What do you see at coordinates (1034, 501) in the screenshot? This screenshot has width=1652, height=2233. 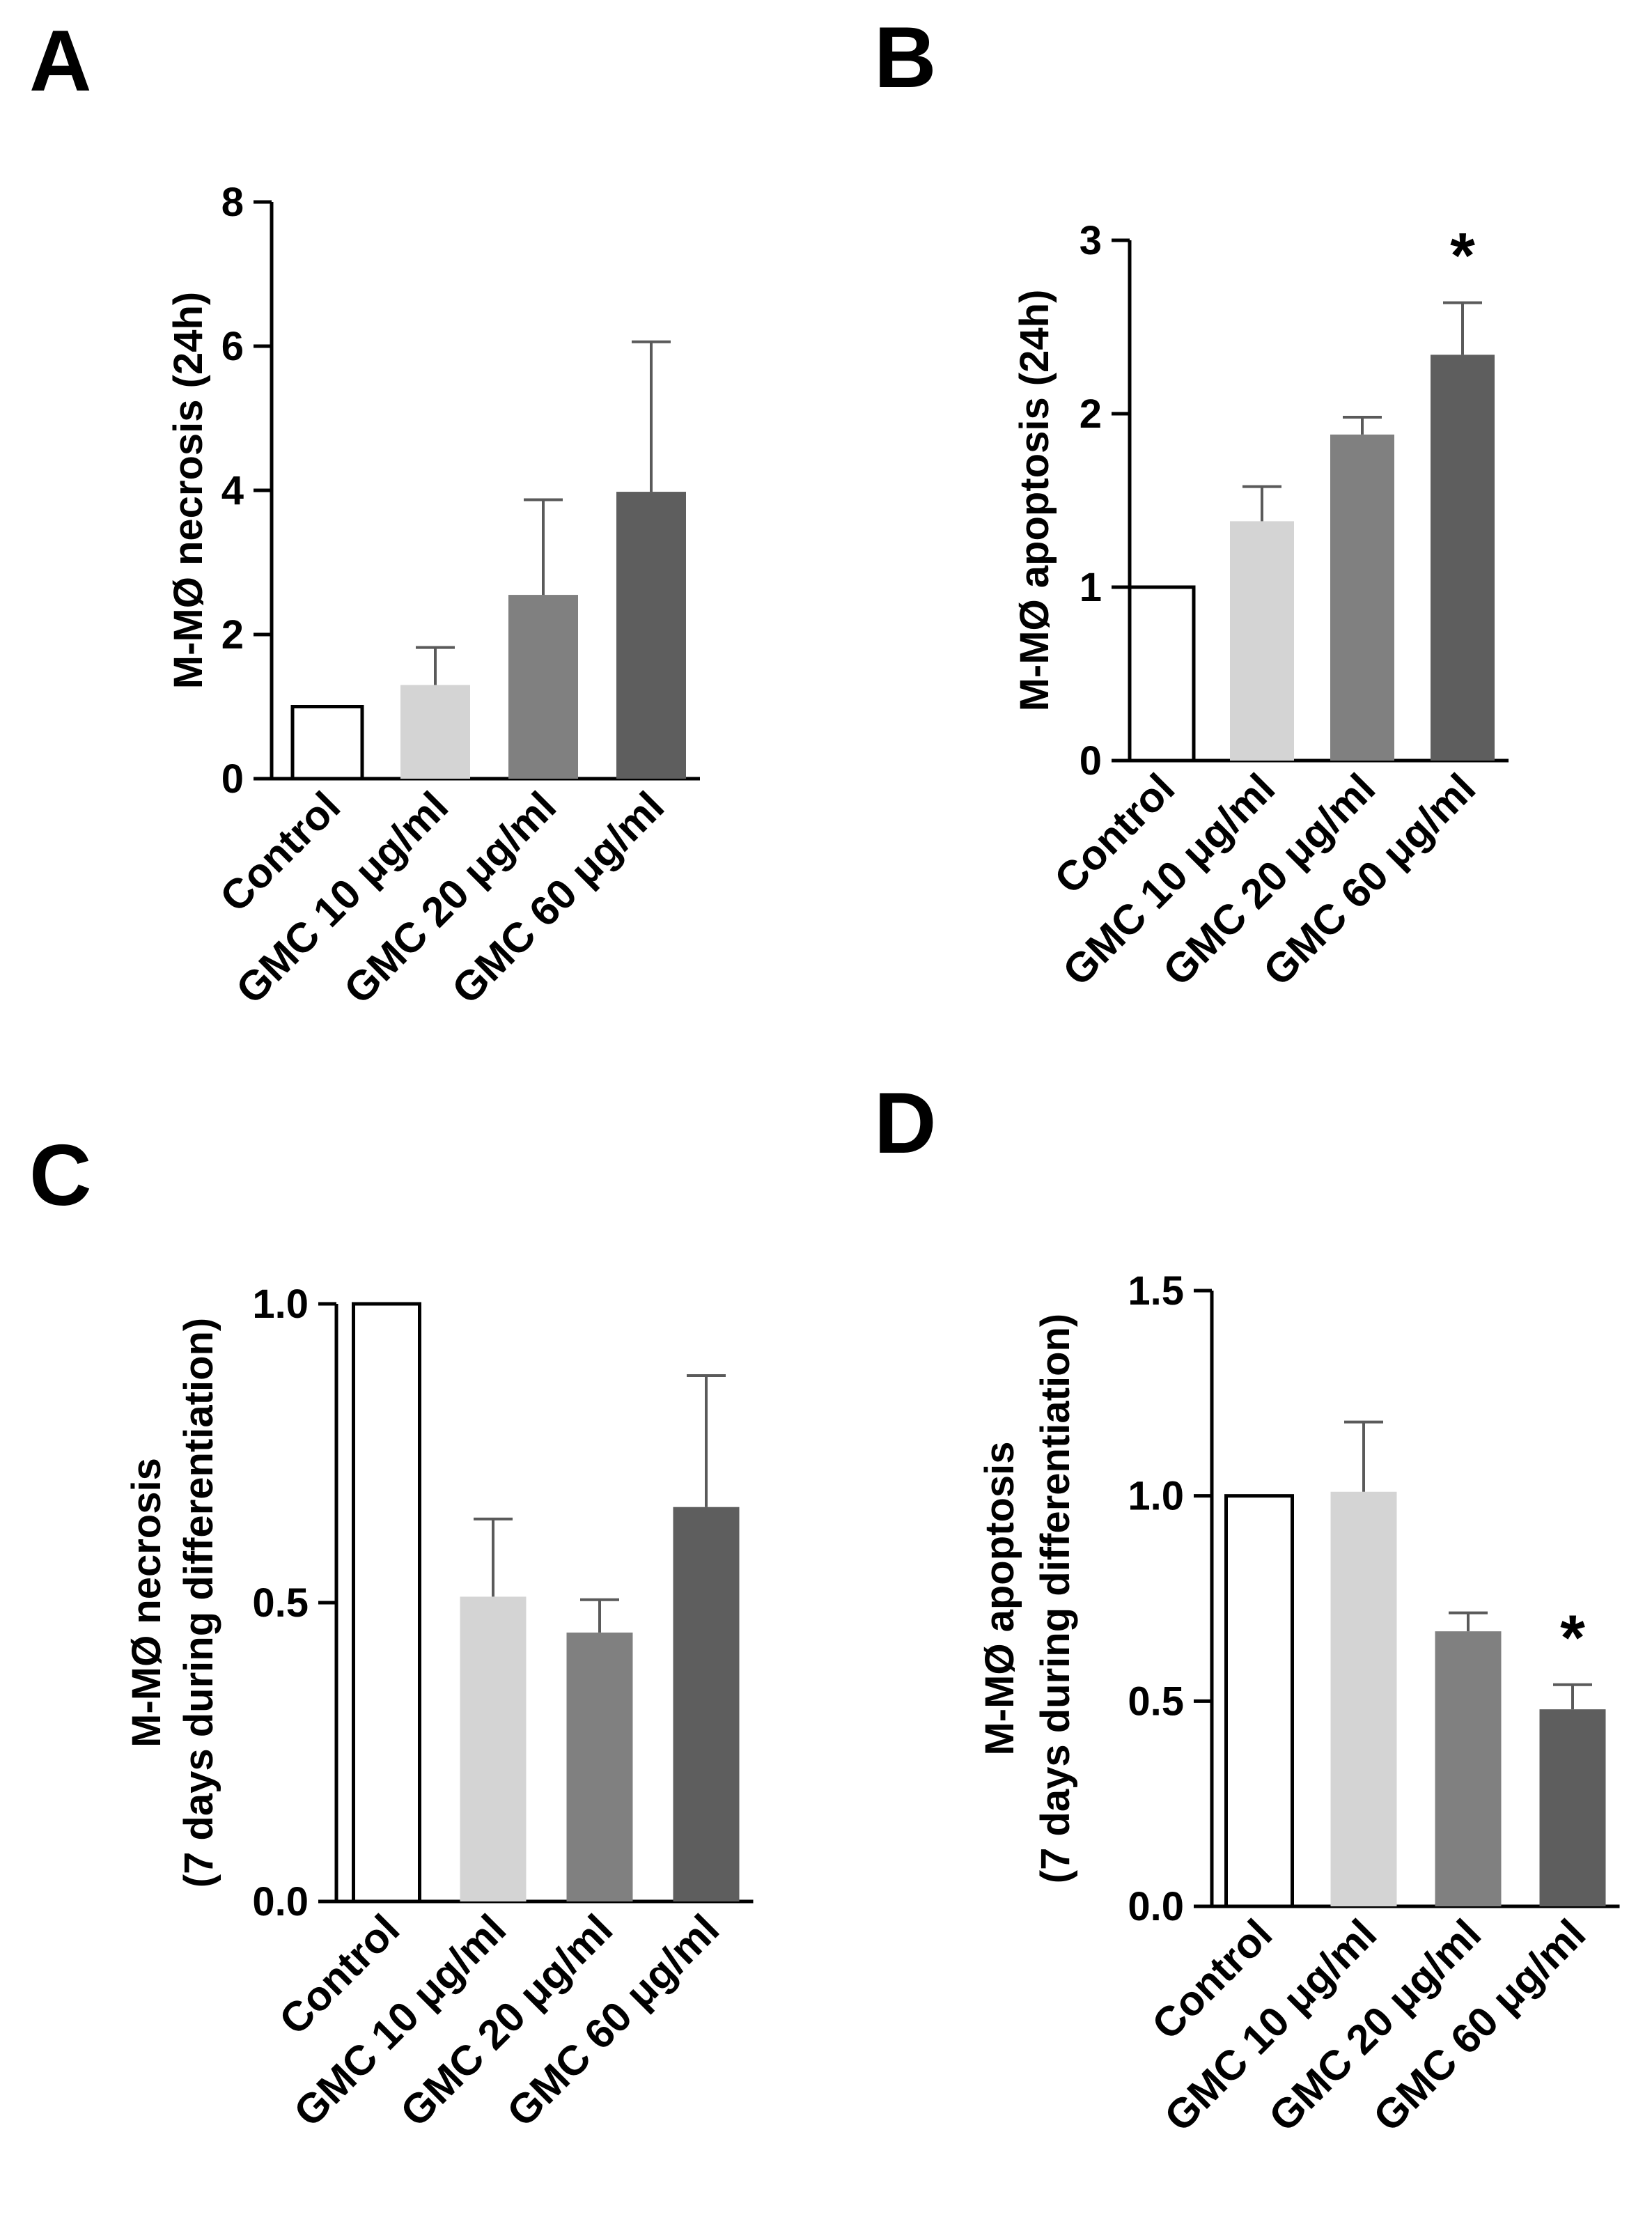 I see `y-axis-label: M-MØ apoptosis (24h)` at bounding box center [1034, 501].